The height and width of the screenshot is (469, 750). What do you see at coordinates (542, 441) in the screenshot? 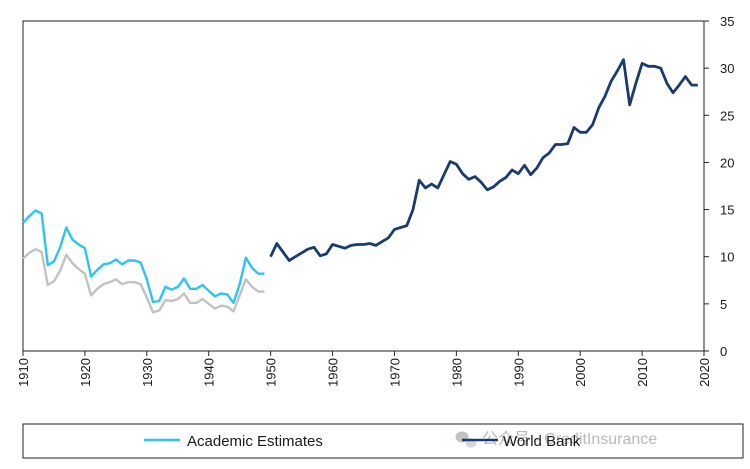
I see `legend-label-world-bank: World Bank` at bounding box center [542, 441].